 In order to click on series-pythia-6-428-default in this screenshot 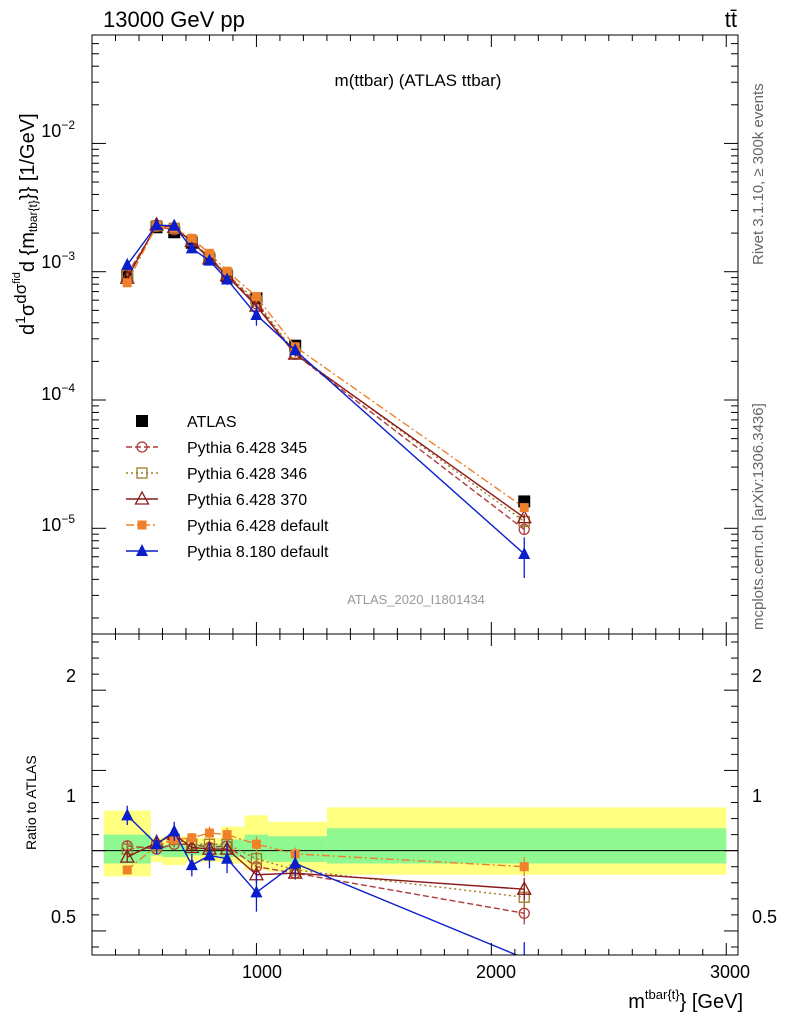, I will do `click(325, 367)`.